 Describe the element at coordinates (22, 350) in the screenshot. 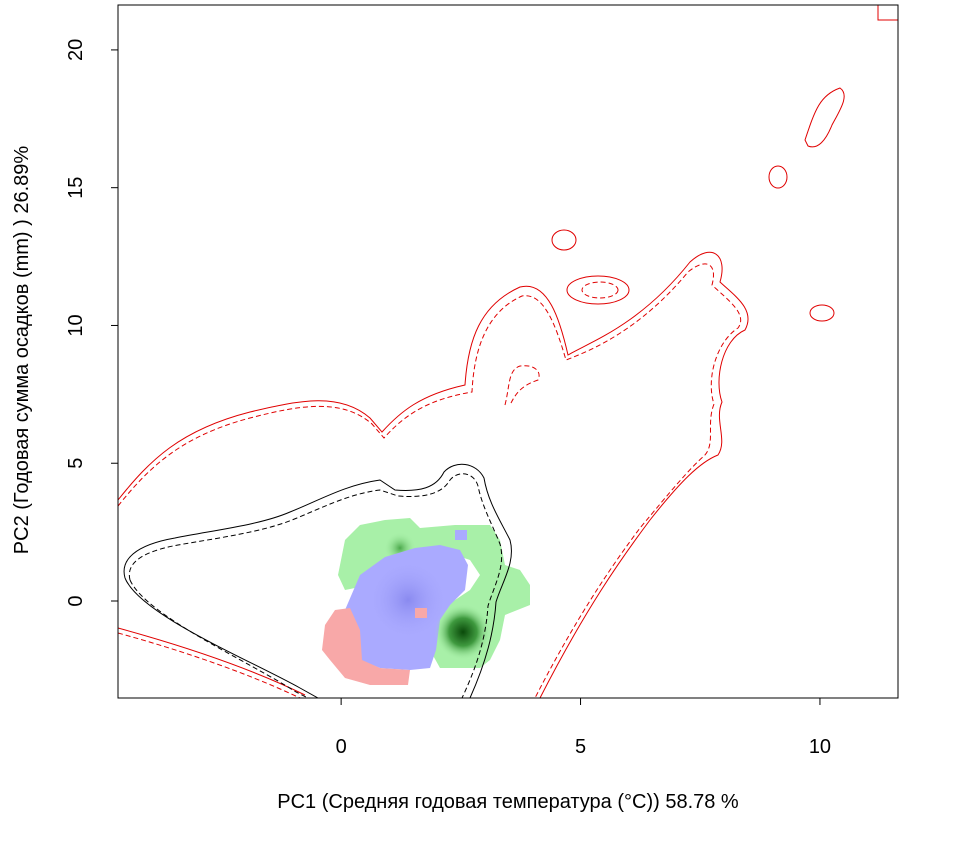

I see `y-axis-label: PC2 (Годовая сумма осадков (mm) ) 26.89%` at that location.